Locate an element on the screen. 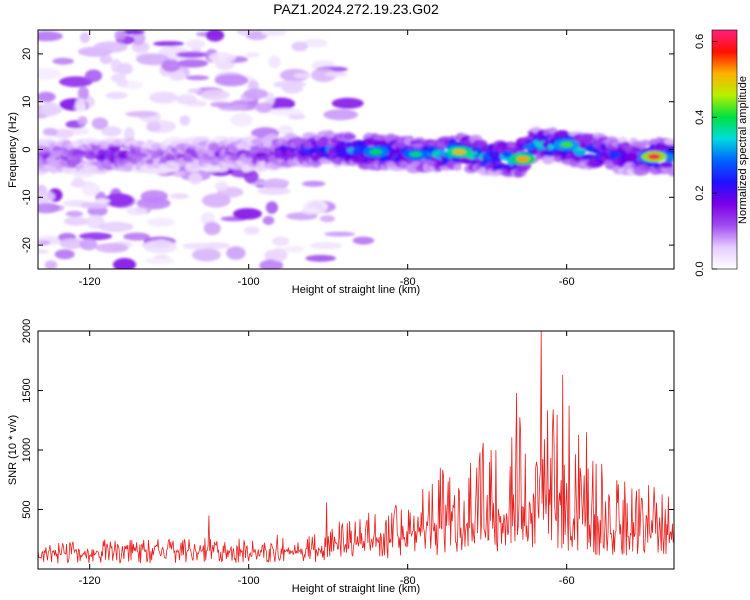 The height and width of the screenshot is (600, 750). x-tick-label: -80 is located at coordinates (408, 581).